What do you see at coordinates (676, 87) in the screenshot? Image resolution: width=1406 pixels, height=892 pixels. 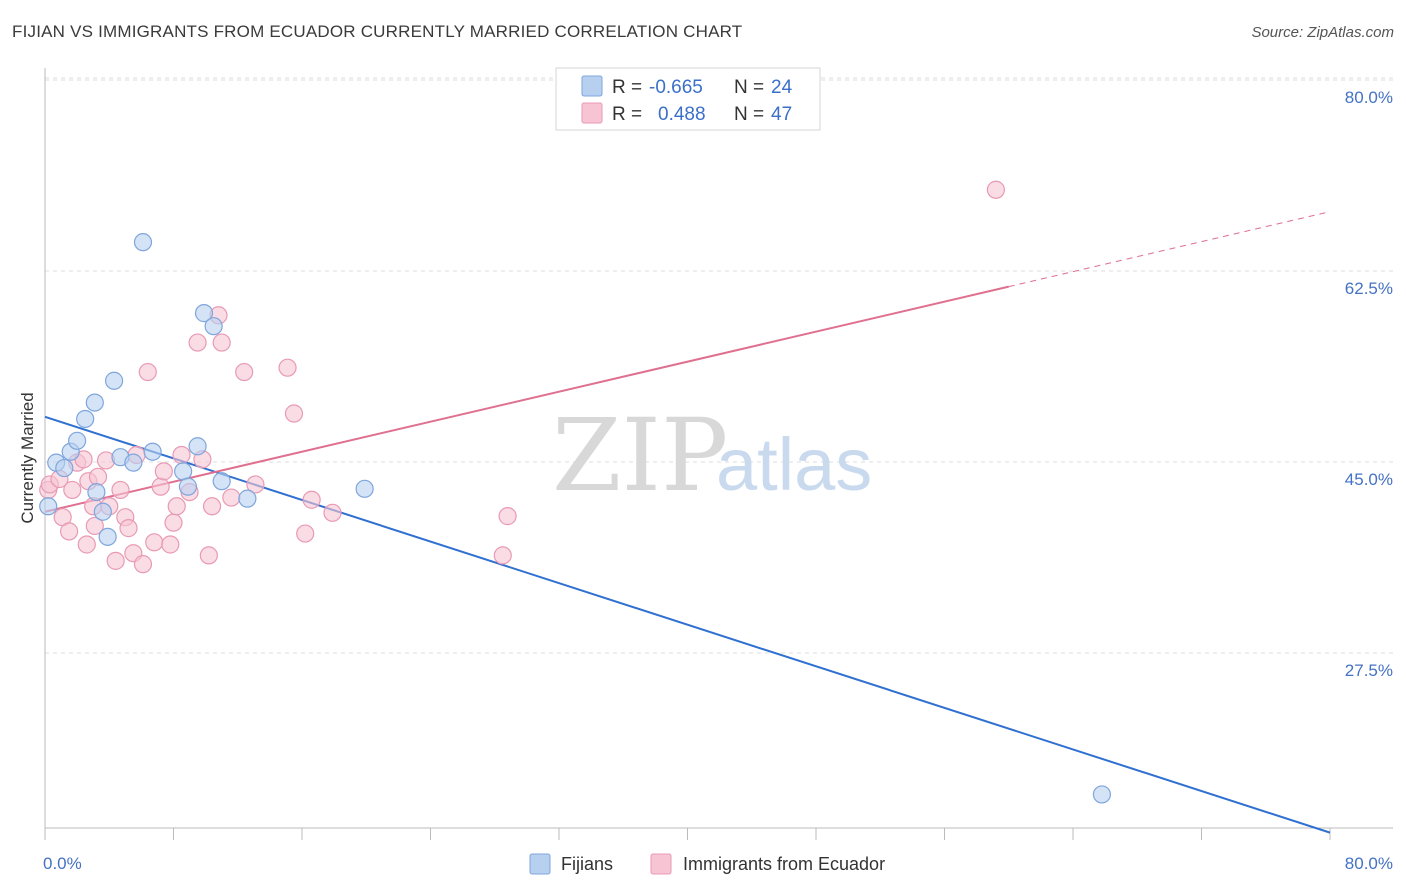 I see `legend-r-value-0: -0.665` at bounding box center [676, 87].